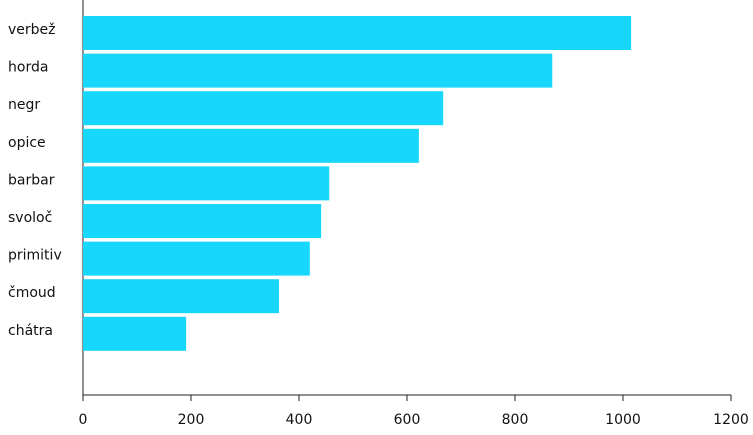  I want to click on x-tick-label: 800, so click(515, 420).